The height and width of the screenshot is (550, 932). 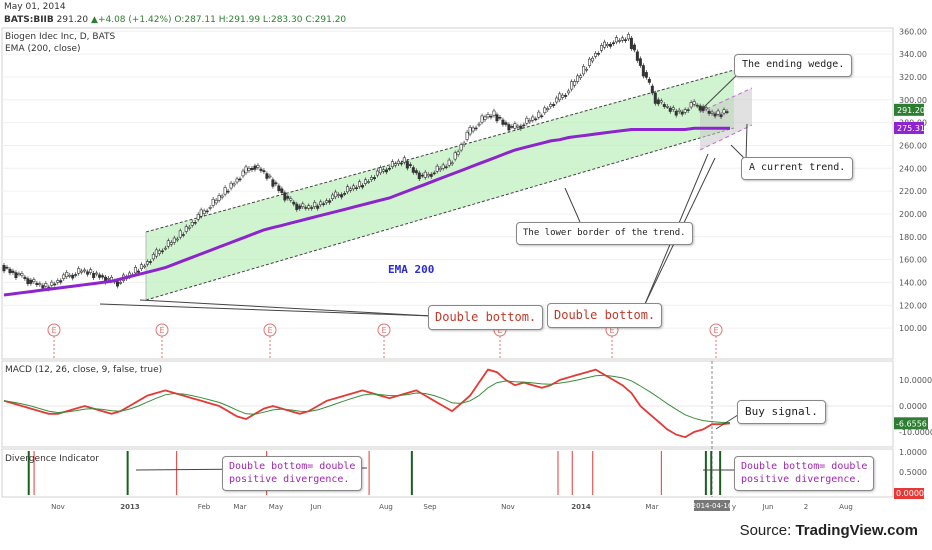 I want to click on price-tick-label: 140.00, so click(x=913, y=282).